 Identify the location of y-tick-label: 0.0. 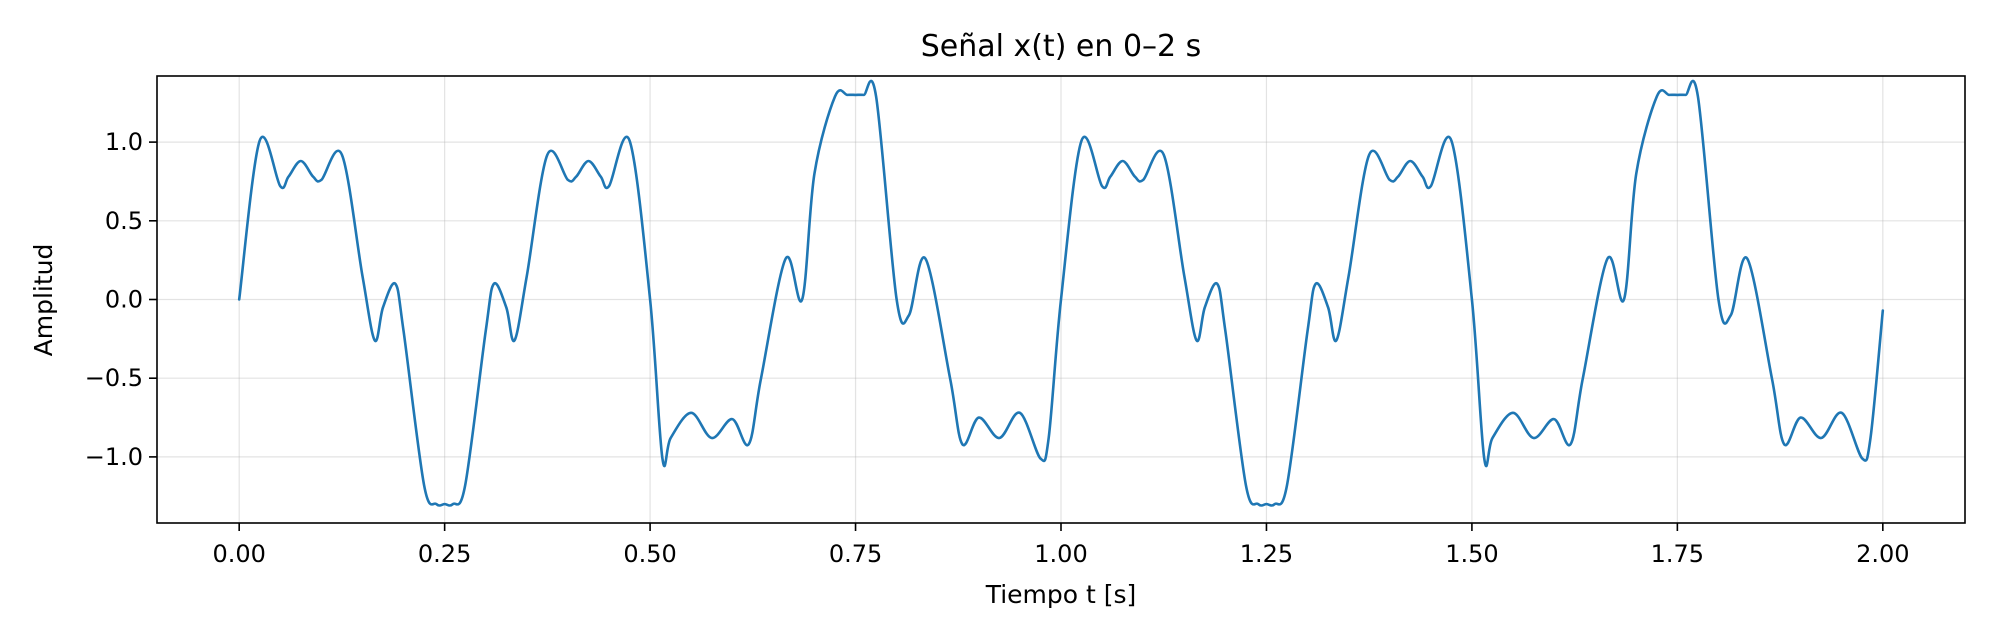
(124, 300).